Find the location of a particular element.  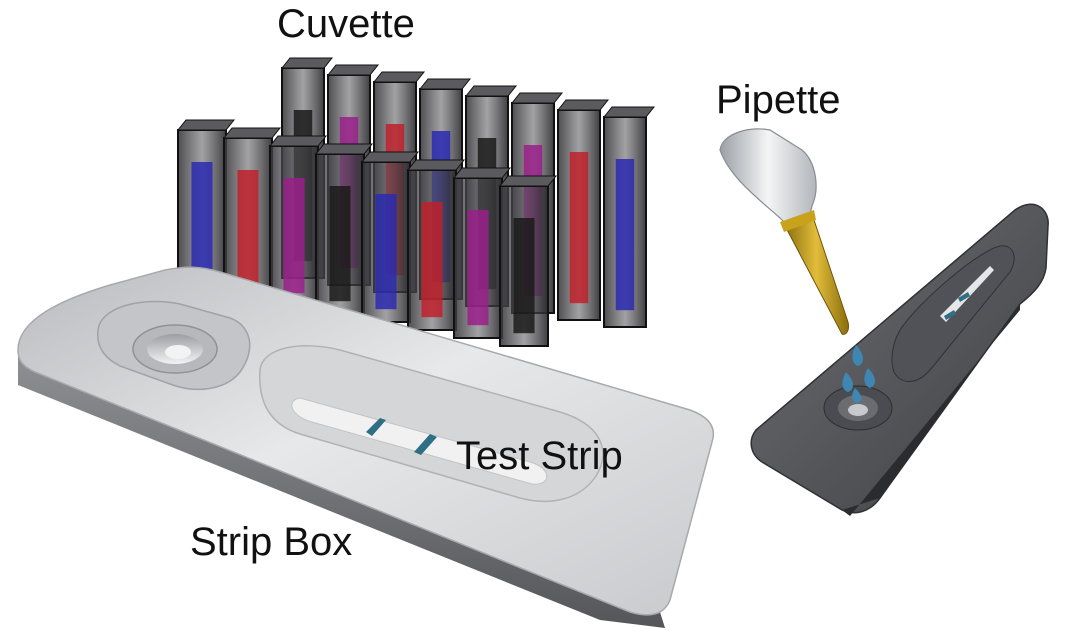

pipette is located at coordinates (784, 231).